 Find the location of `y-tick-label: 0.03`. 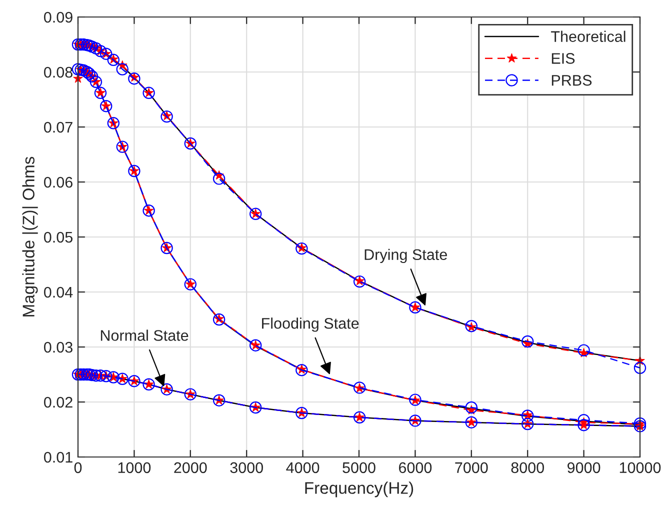

y-tick-label: 0.03 is located at coordinates (58, 347).